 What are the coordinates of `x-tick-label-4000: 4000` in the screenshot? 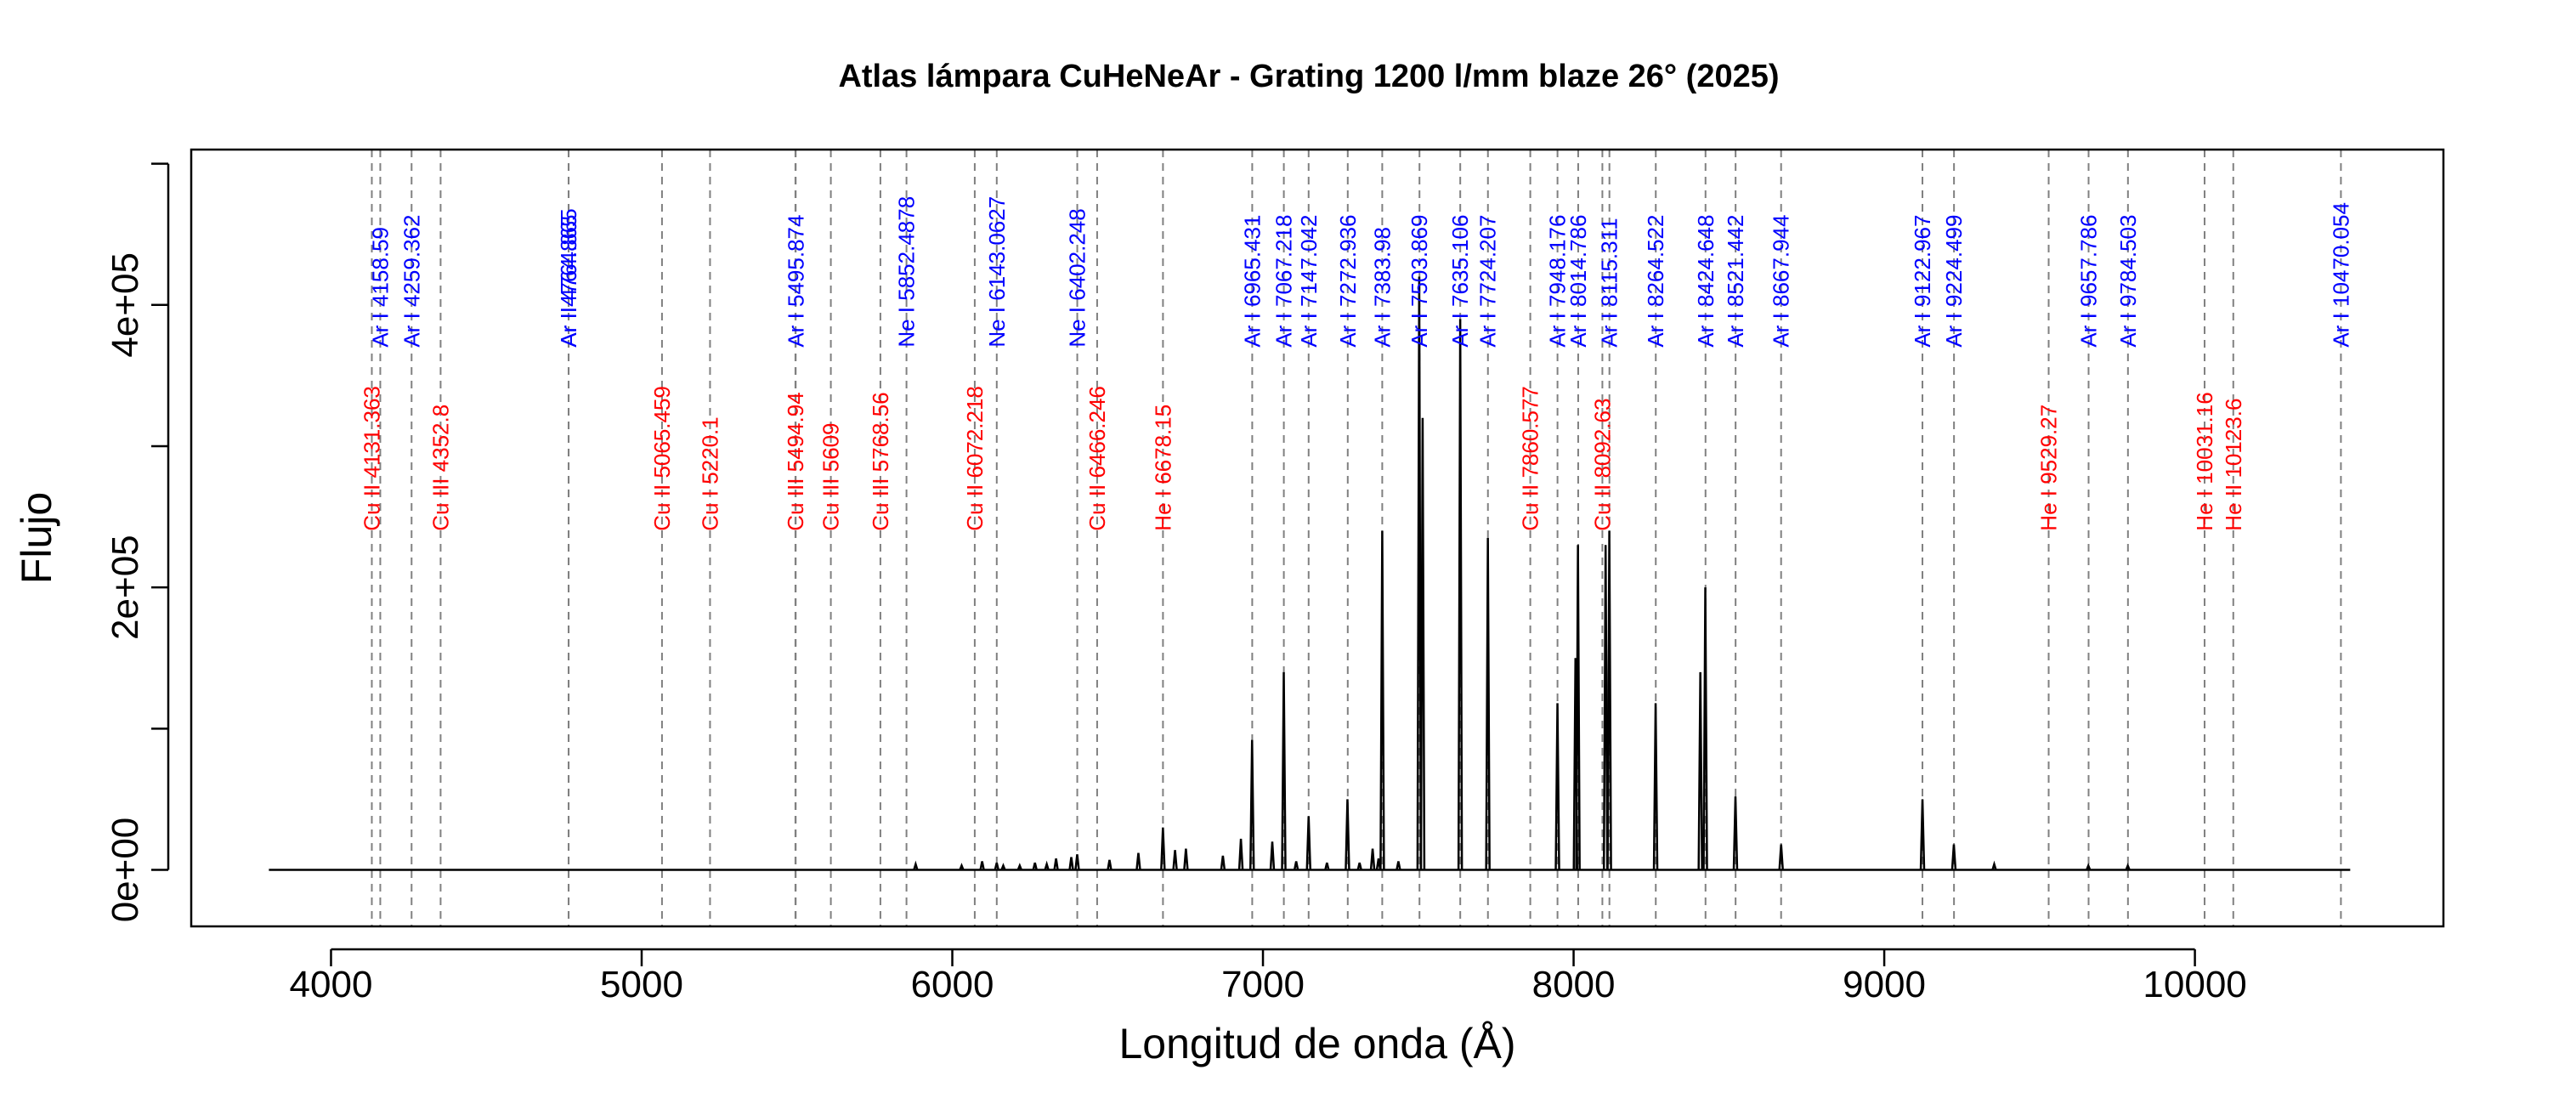 It's located at (331, 984).